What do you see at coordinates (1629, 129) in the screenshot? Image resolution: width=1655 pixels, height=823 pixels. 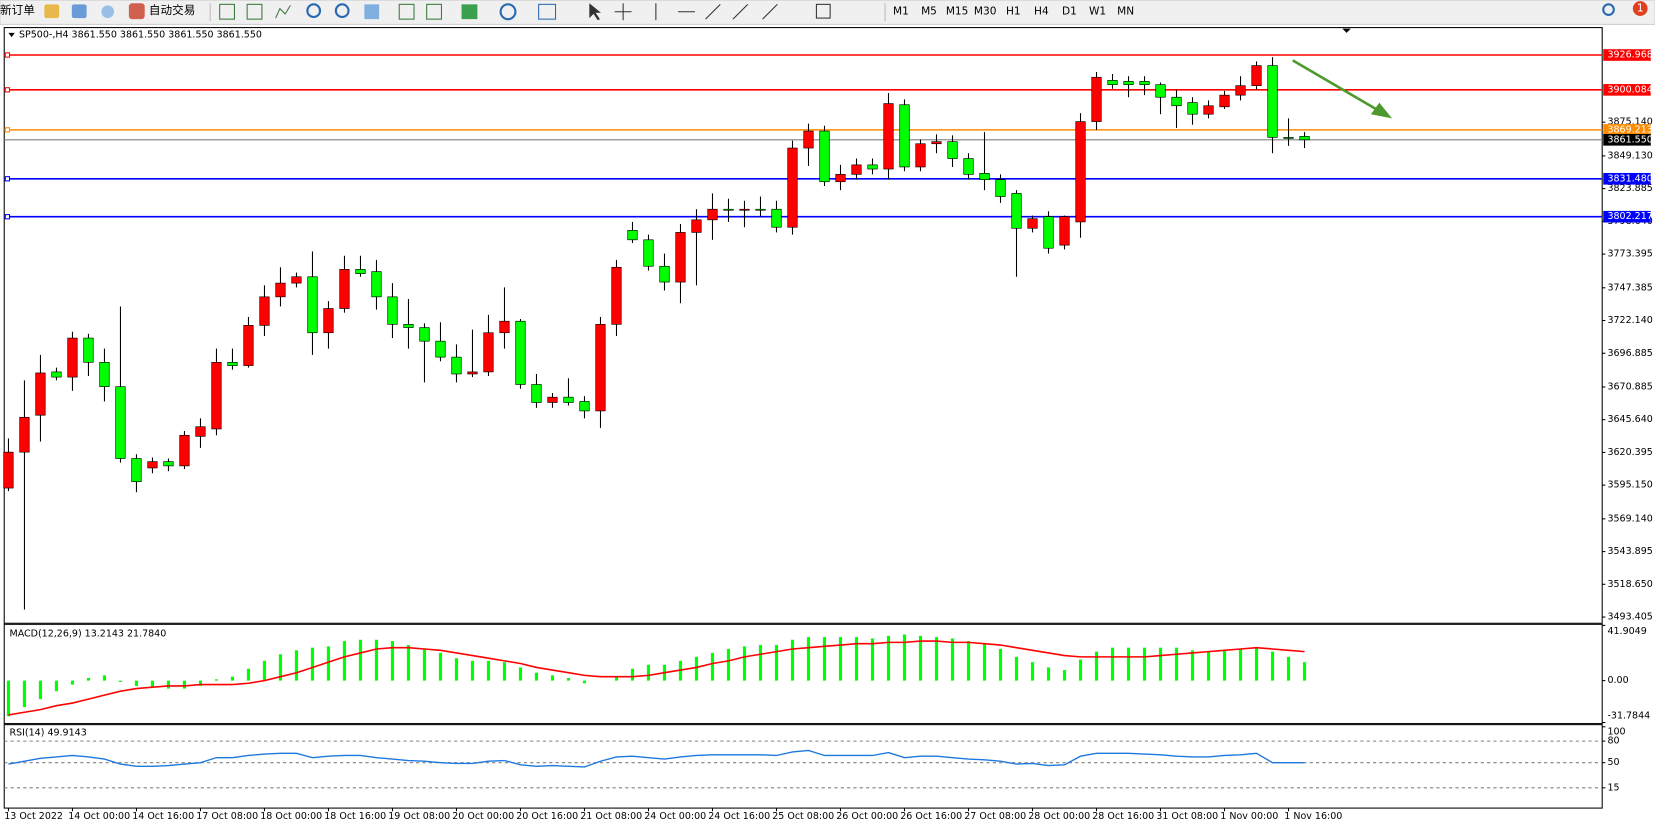 I see `level-label: 3869.213` at bounding box center [1629, 129].